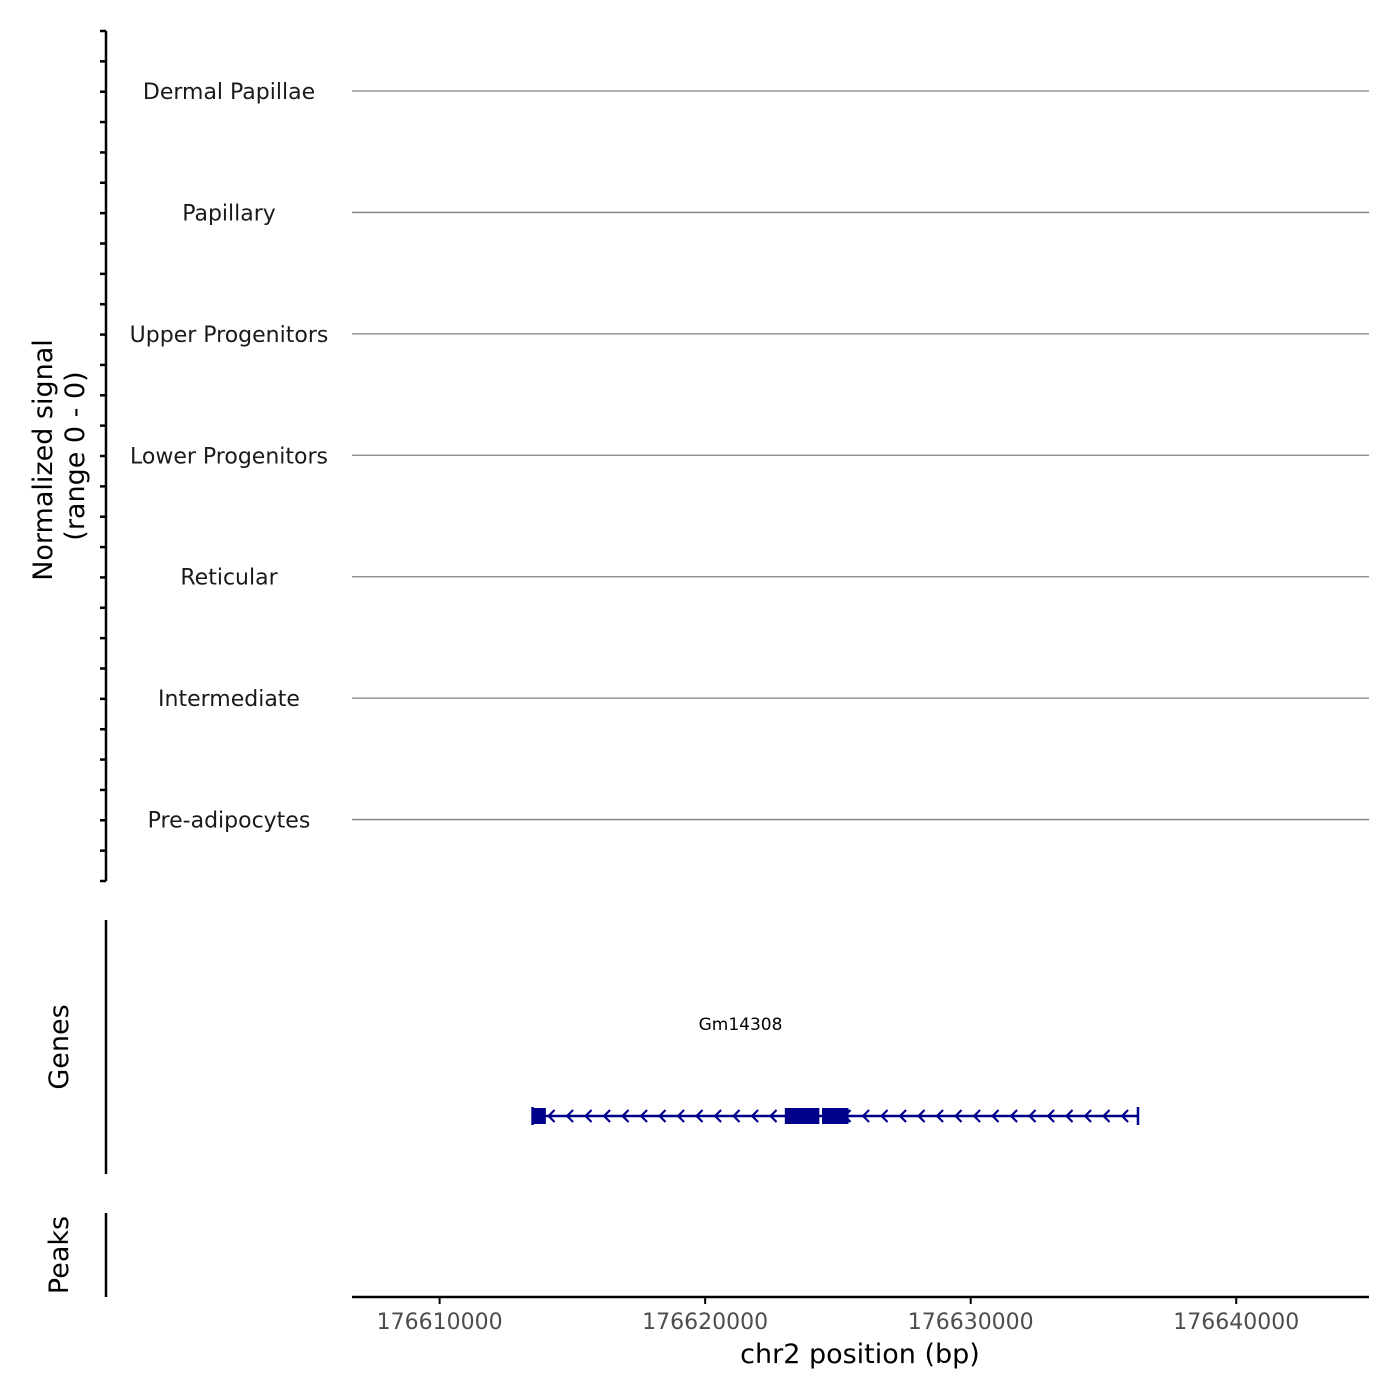 The height and width of the screenshot is (1400, 1400). What do you see at coordinates (75, 455) in the screenshot?
I see `y-axis-title-line2: (range 0 - 0)` at bounding box center [75, 455].